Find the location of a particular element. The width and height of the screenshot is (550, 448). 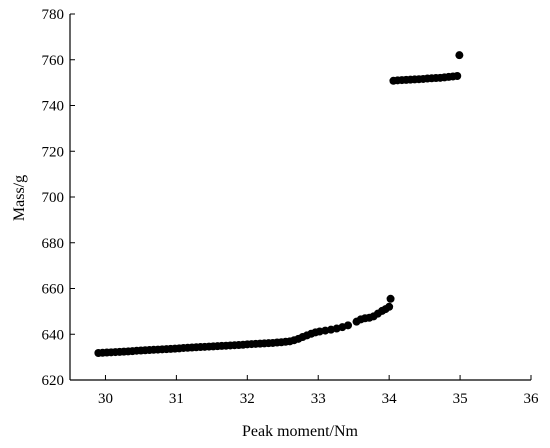

x-tick-label: 36 is located at coordinates (532, 399).